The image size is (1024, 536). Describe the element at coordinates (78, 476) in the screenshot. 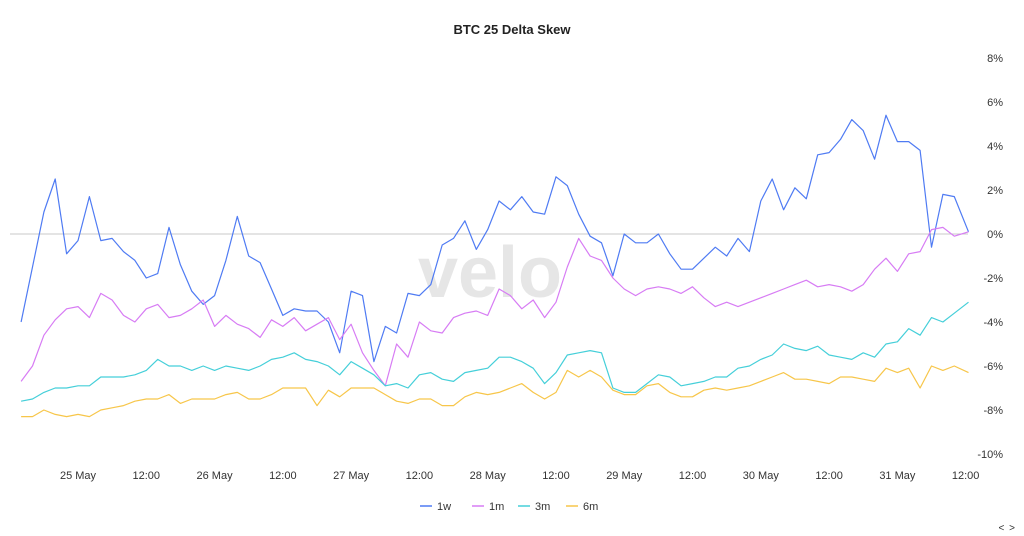

I see `x-tick-label: 25 May` at that location.